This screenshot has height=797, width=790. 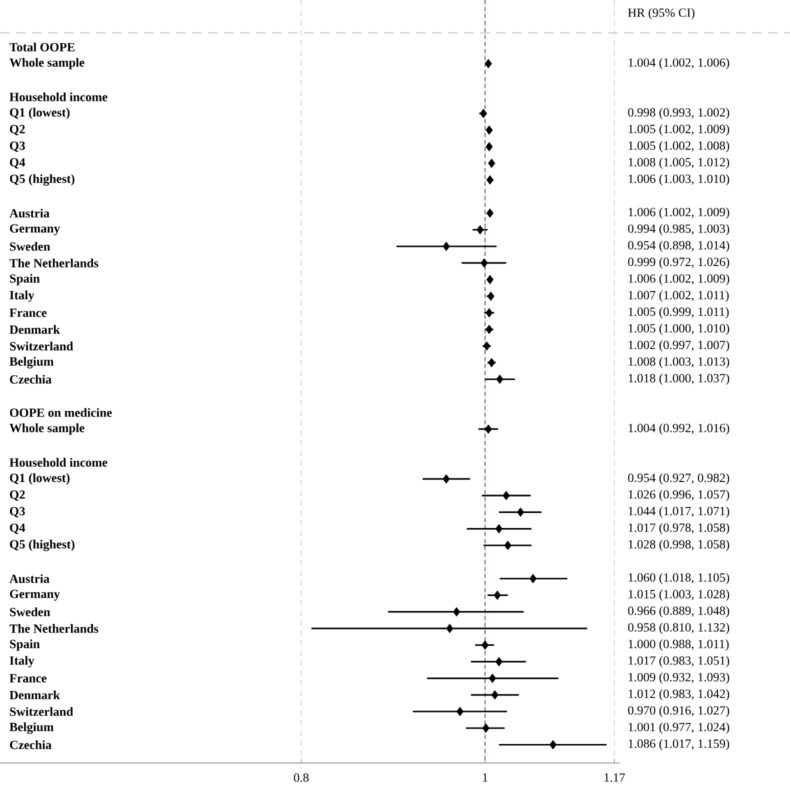 I want to click on data-label: 0.954 (0.898, 1.014), so click(x=679, y=246).